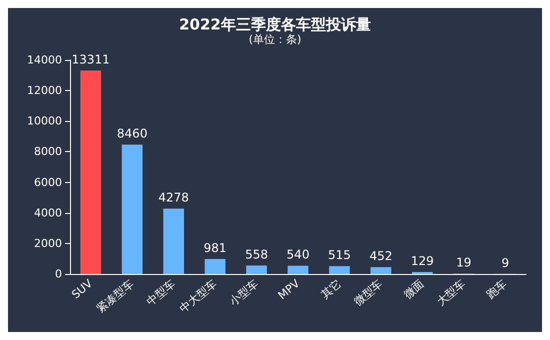 Image resolution: width=550 pixels, height=340 pixels. I want to click on y-tick-label: 14000, so click(44, 60).